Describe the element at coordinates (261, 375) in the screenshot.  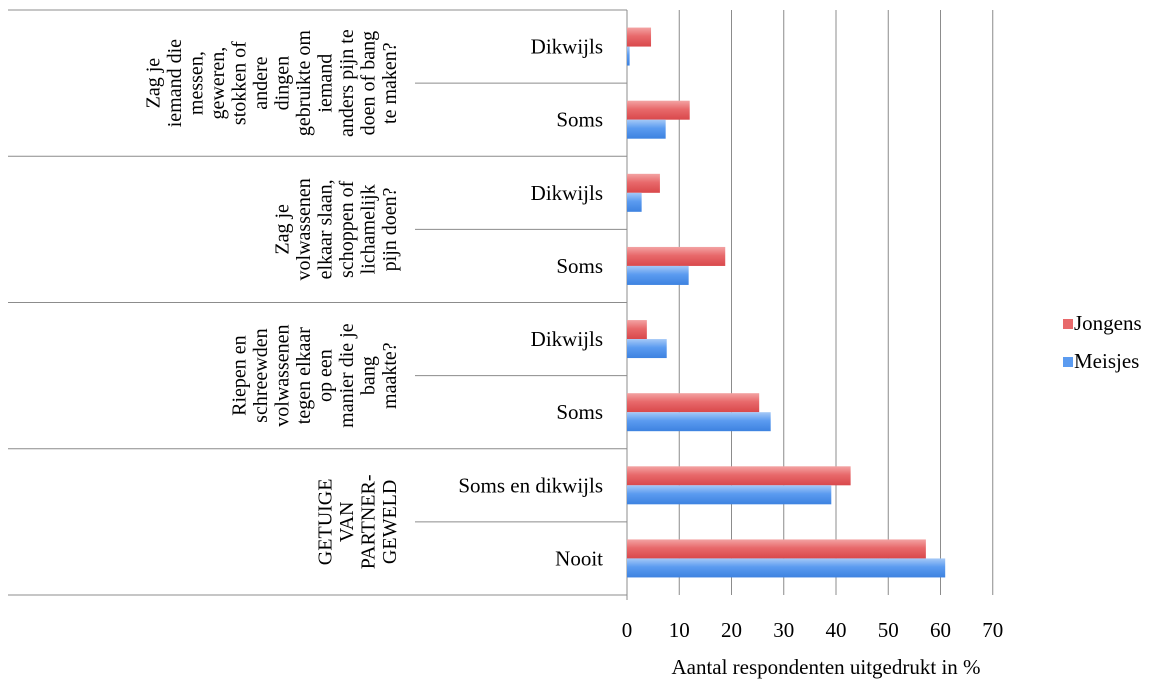
I see `group-label-line: schreewden` at that location.